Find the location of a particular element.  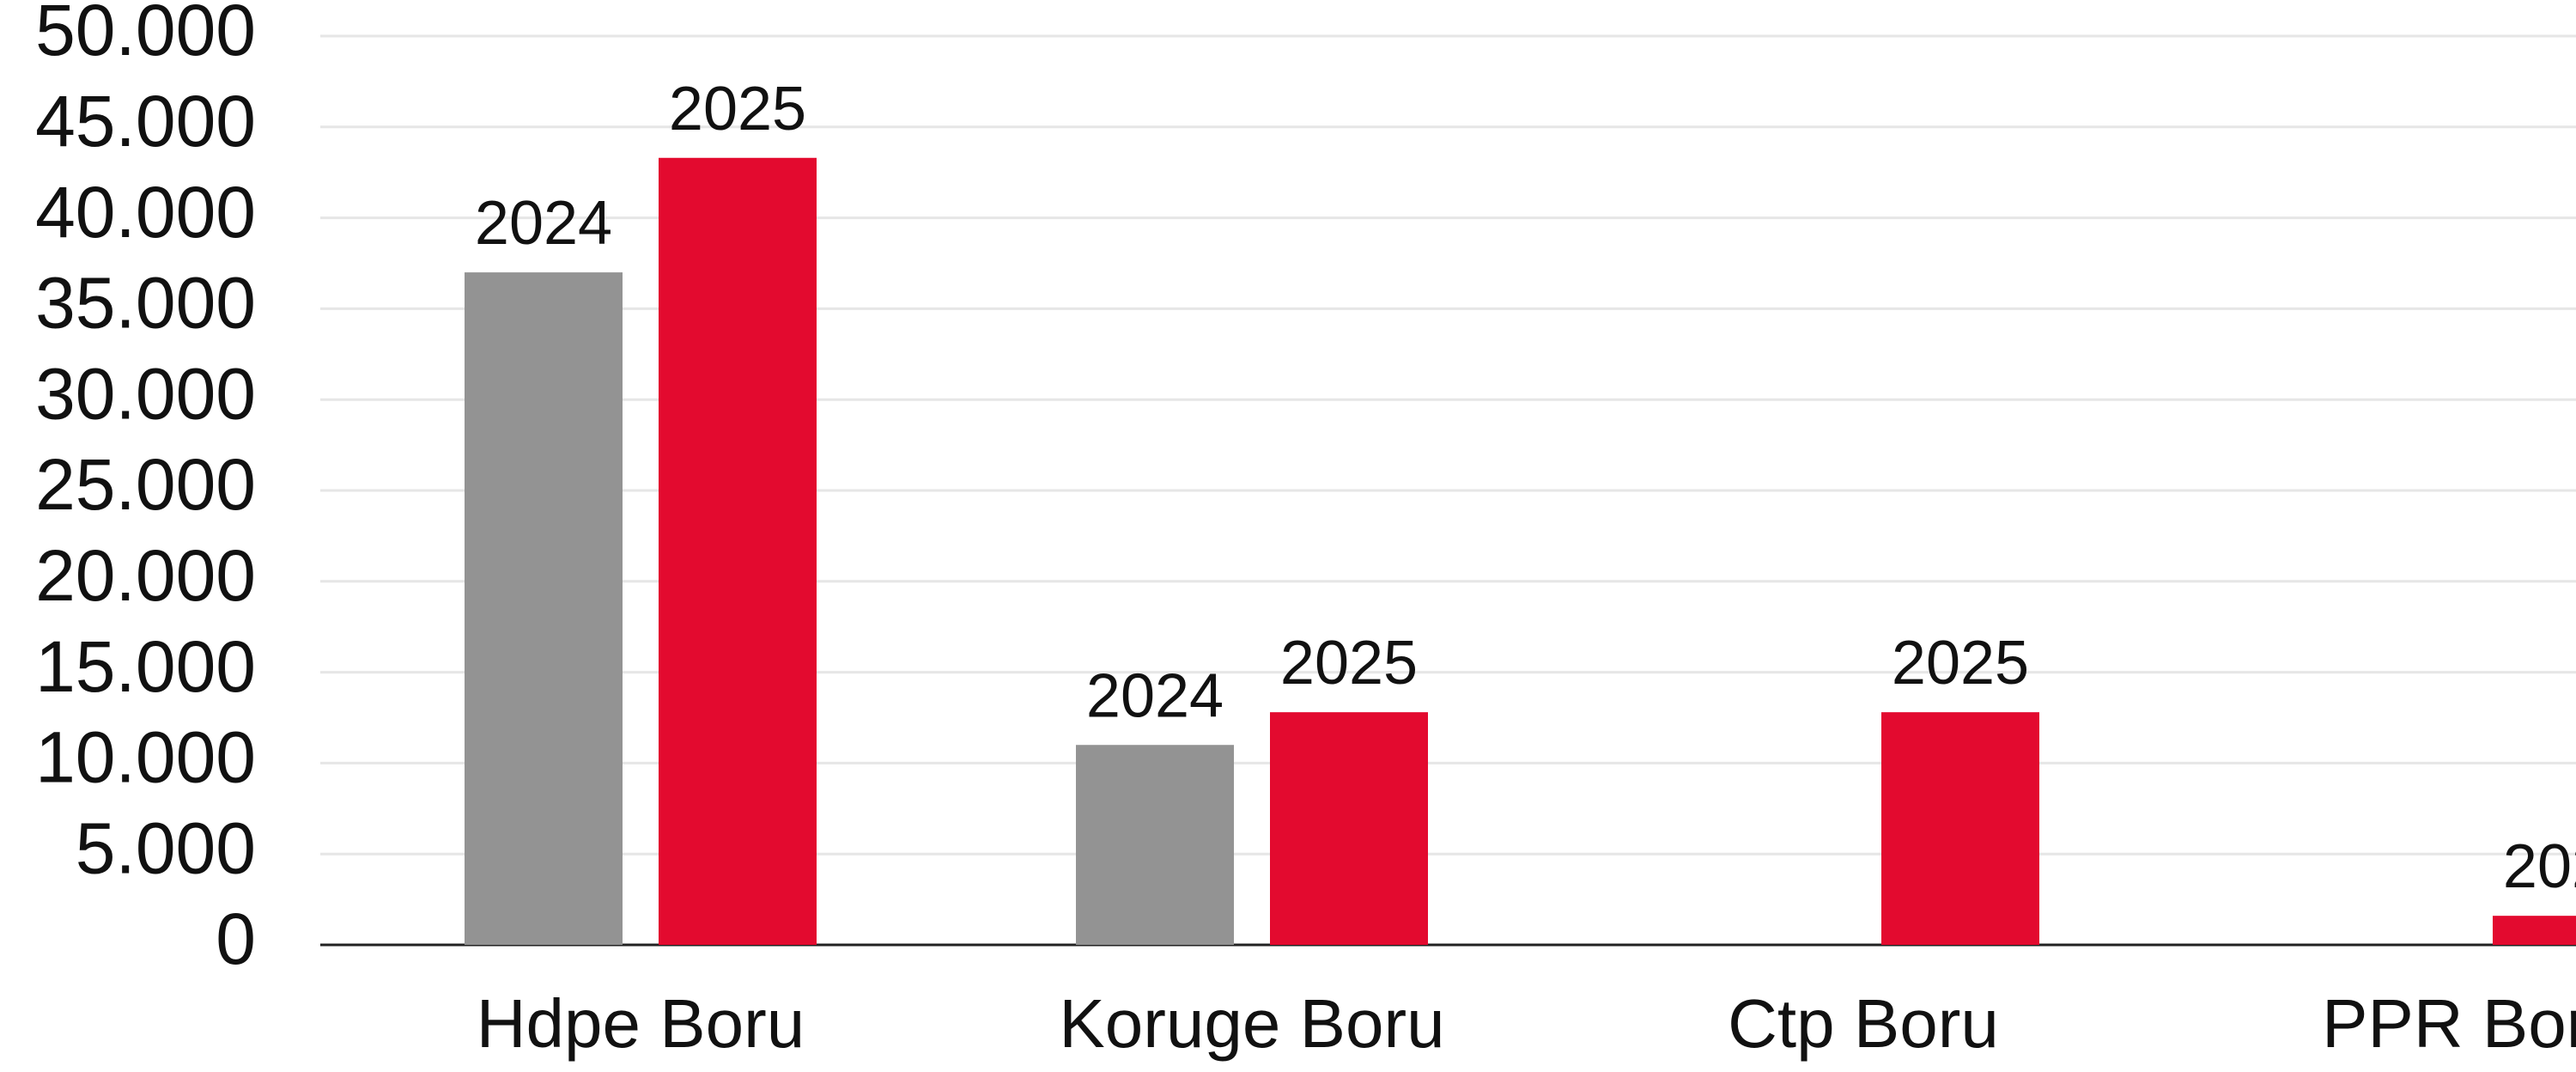

x-tick-label: PPR Boru is located at coordinates (2449, 1023).